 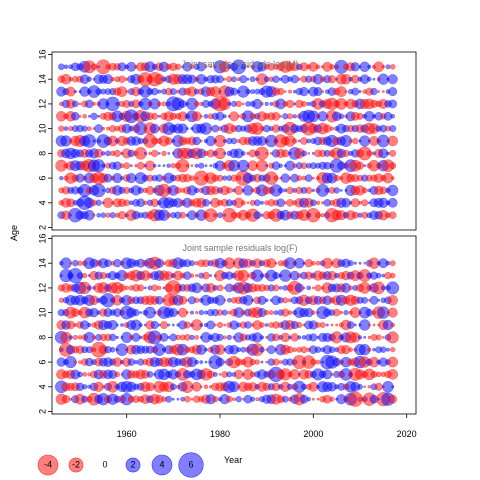 I want to click on panel-f-title: Joint sample residuals log(F), so click(x=239, y=248).